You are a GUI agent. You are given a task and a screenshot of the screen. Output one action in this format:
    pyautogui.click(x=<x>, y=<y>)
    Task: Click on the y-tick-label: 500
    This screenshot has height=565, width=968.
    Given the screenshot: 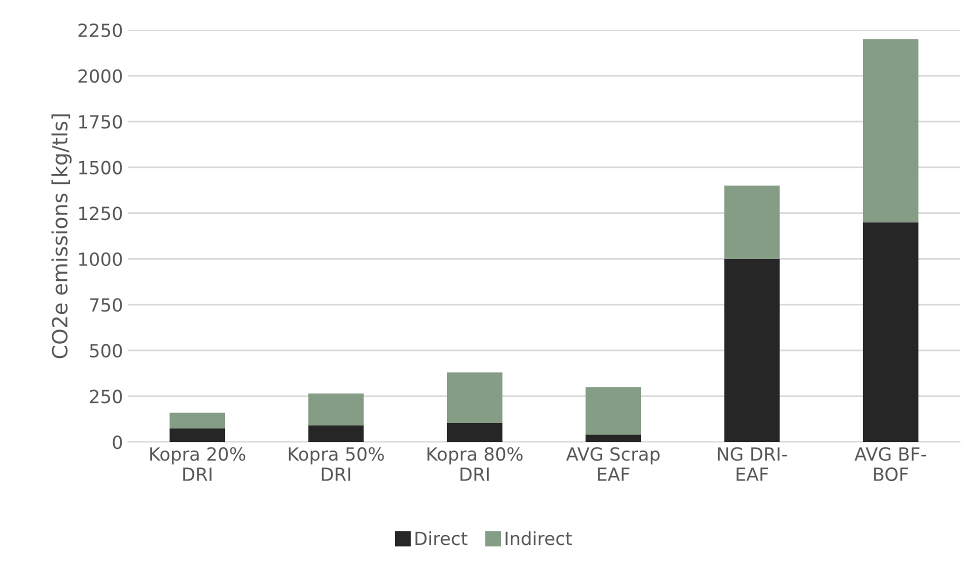 What is the action you would take?
    pyautogui.click(x=106, y=351)
    